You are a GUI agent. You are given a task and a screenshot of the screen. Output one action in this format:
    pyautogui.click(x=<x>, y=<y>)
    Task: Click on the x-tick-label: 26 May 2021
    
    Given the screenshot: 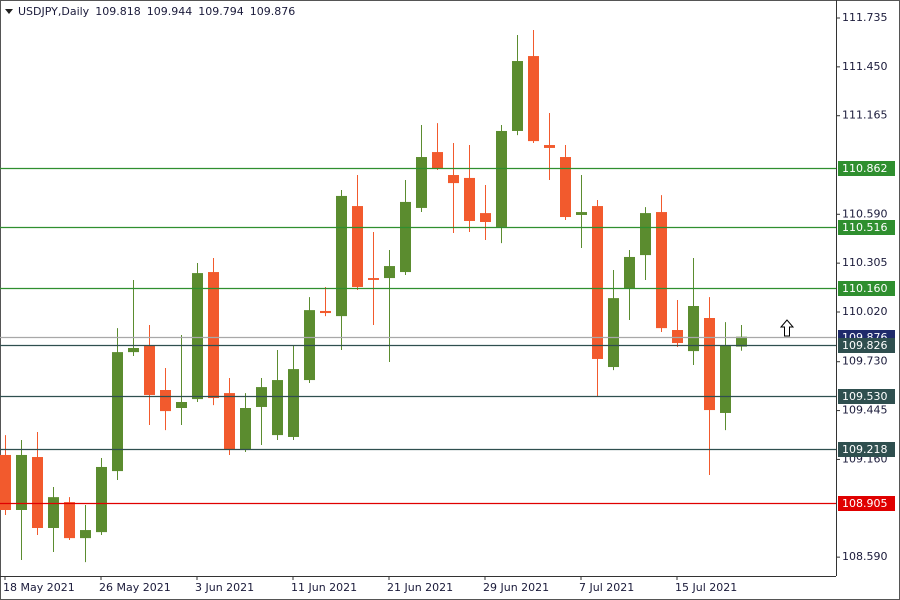 What is the action you would take?
    pyautogui.click(x=135, y=587)
    